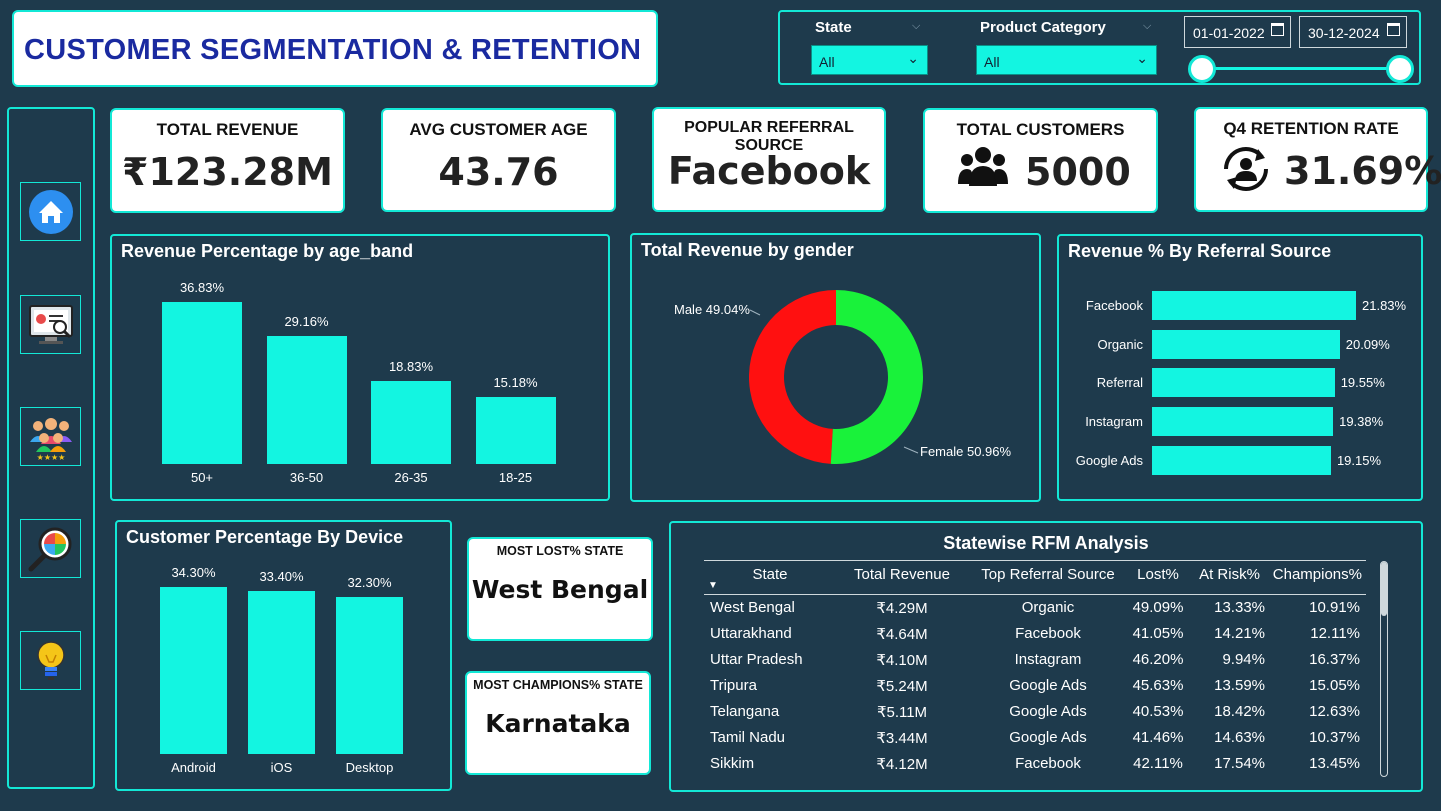  I want to click on table-cell: 41.46%, so click(1158, 737).